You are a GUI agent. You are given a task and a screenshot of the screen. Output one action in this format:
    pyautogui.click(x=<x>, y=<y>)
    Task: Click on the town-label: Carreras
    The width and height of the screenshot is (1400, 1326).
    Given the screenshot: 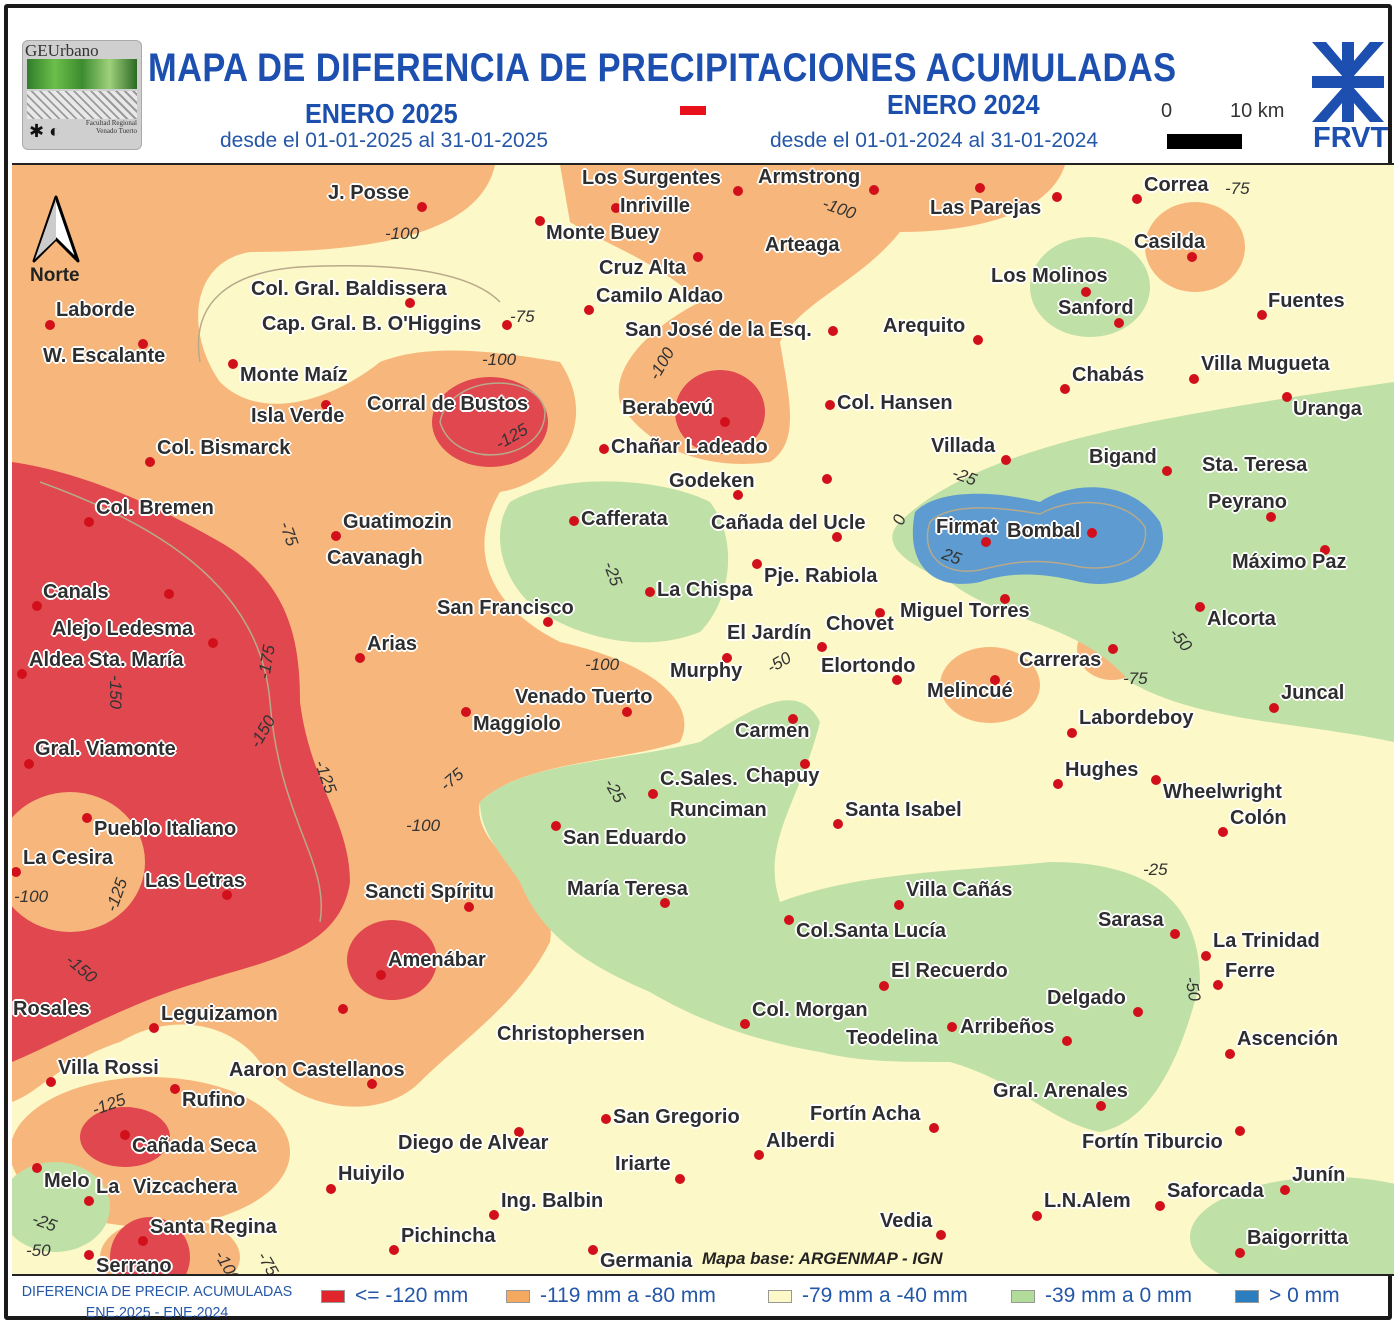 What is the action you would take?
    pyautogui.click(x=1060, y=660)
    